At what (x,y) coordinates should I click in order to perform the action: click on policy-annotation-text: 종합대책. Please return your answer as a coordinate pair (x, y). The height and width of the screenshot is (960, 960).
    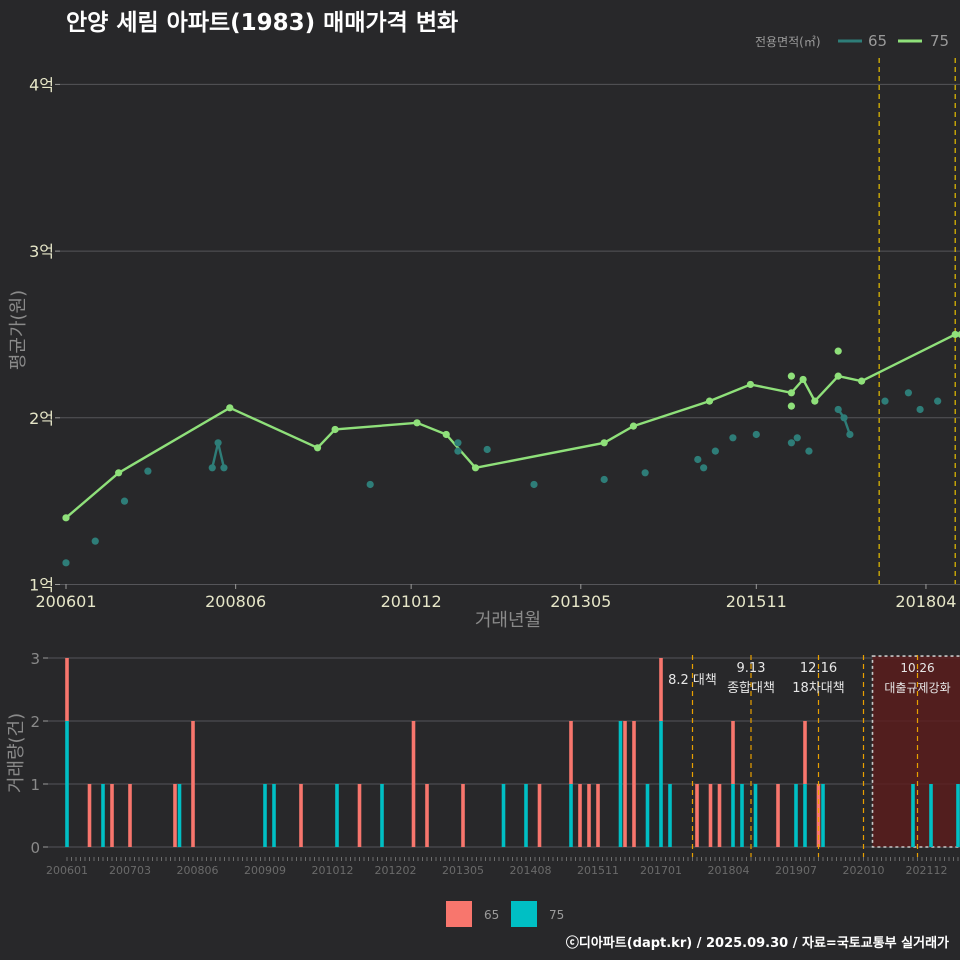
    Looking at the image, I should click on (751, 688).